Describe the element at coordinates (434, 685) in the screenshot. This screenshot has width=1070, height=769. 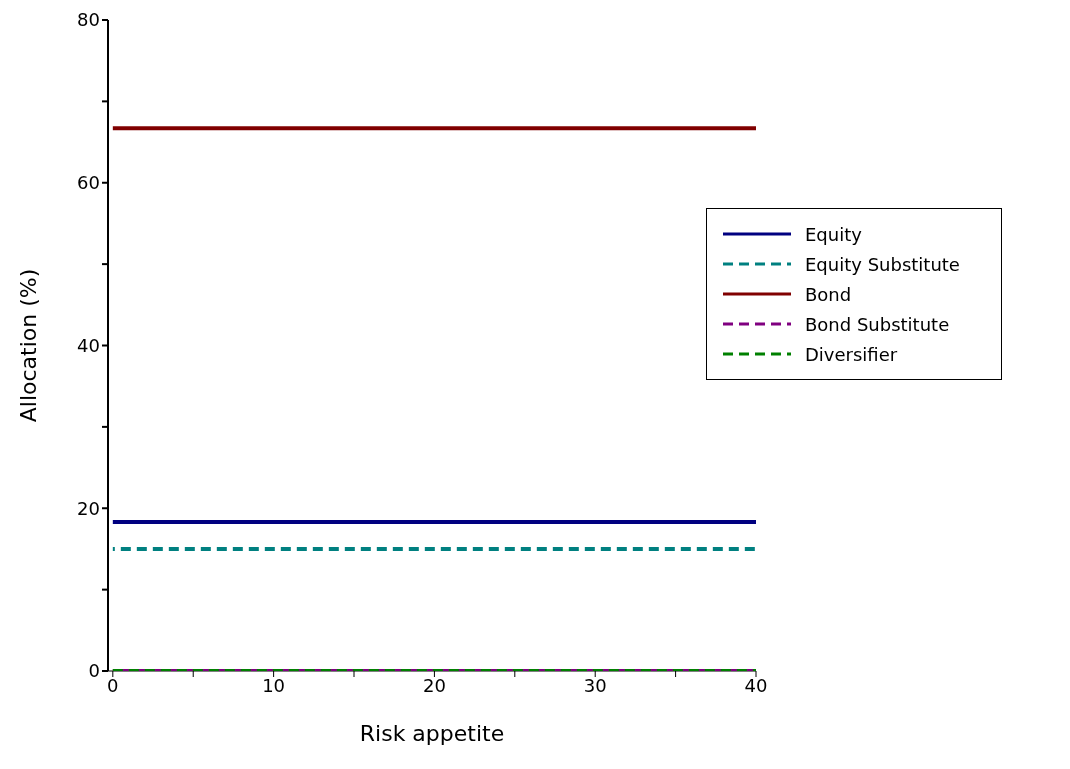
I see `x-tick-label: 20` at that location.